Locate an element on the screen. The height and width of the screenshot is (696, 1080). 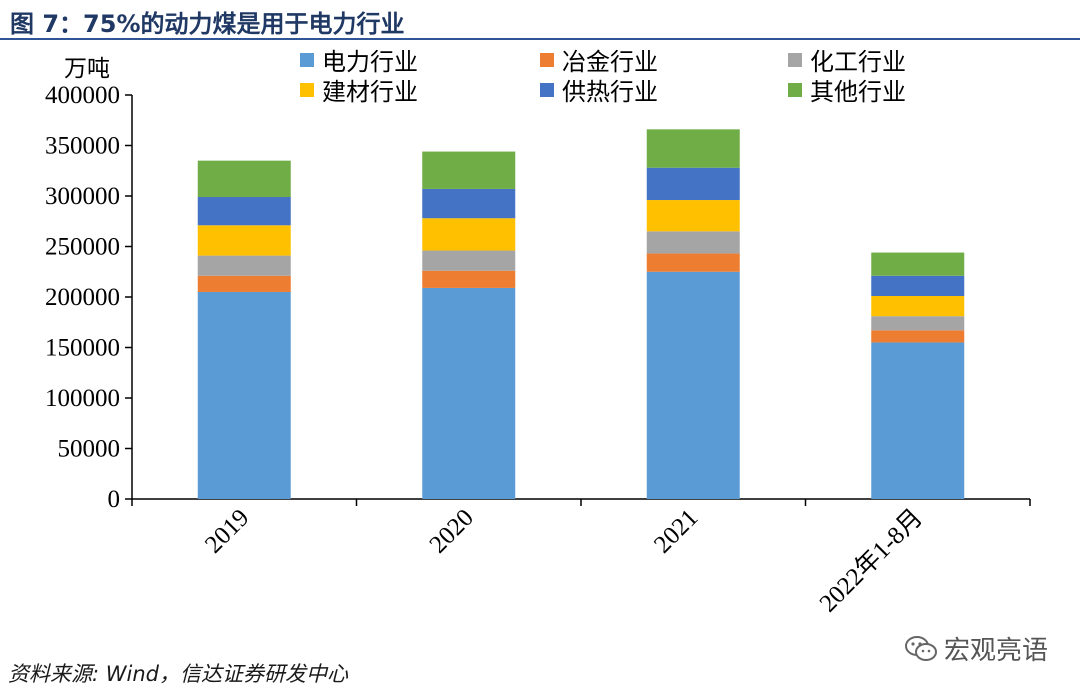
y-tick-label: 100000 is located at coordinates (82, 398).